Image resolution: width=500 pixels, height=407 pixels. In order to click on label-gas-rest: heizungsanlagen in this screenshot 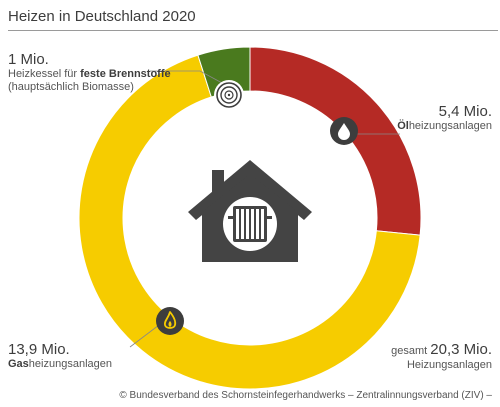, I will do `click(70, 364)`.